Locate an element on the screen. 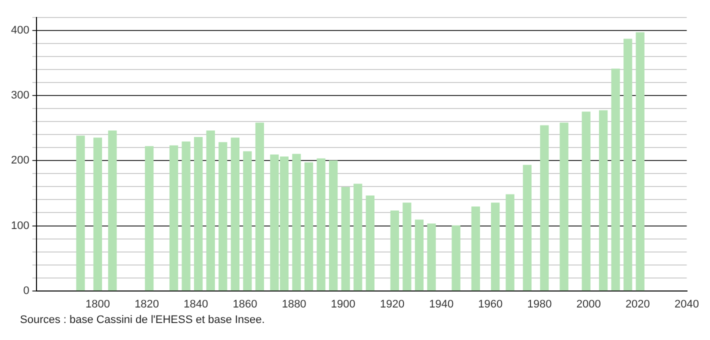  y-tick-label: 400 is located at coordinates (20, 30).